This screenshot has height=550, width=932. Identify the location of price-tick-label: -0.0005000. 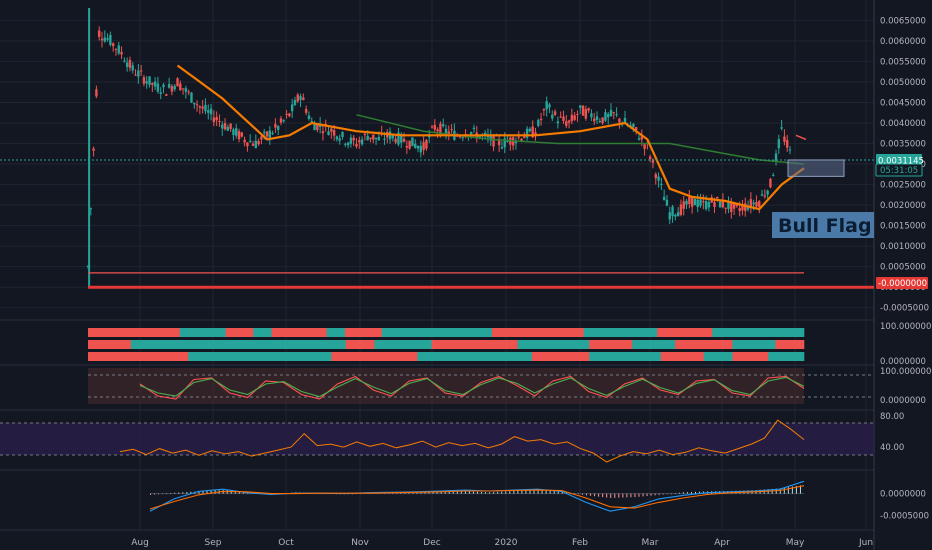
(904, 309).